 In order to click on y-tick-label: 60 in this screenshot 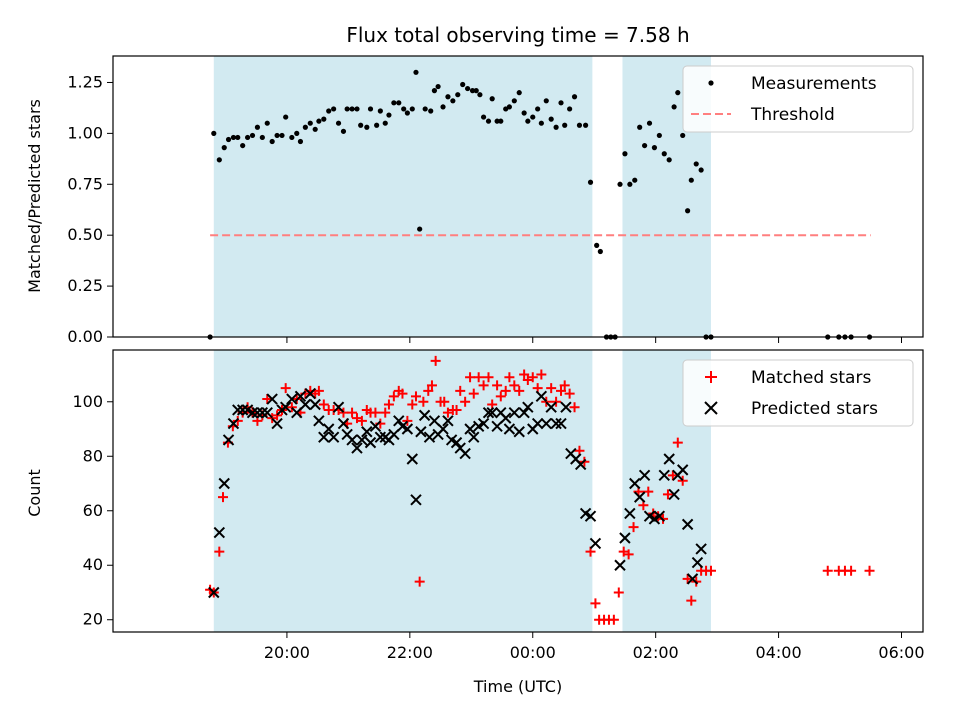, I will do `click(93, 510)`.